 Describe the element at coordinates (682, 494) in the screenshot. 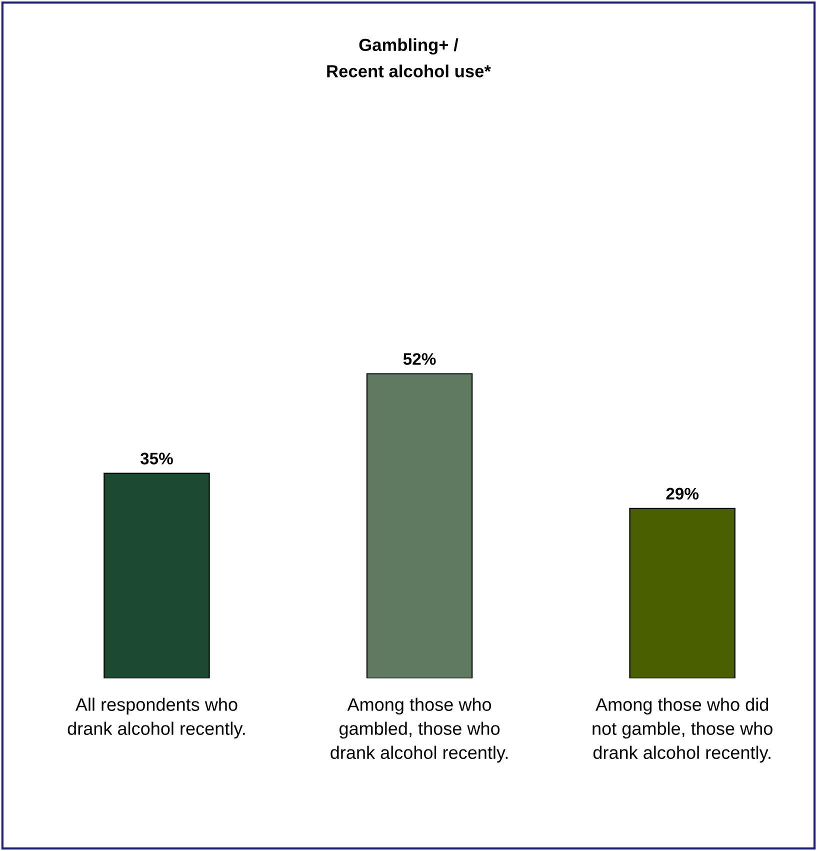

I see `data-label: 29%` at that location.